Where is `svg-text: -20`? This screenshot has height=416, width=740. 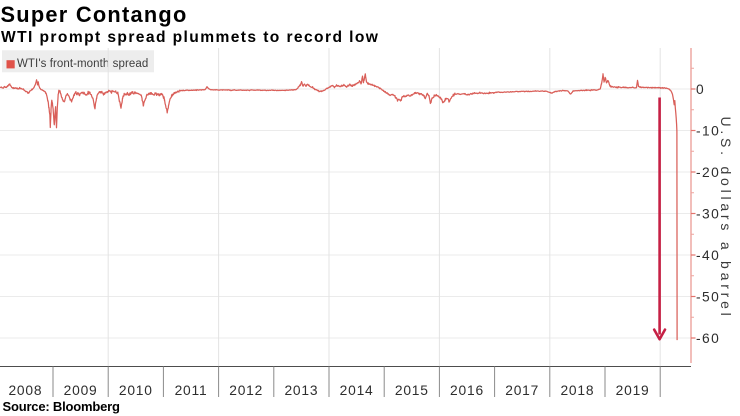 svg-text: -20 is located at coordinates (708, 172).